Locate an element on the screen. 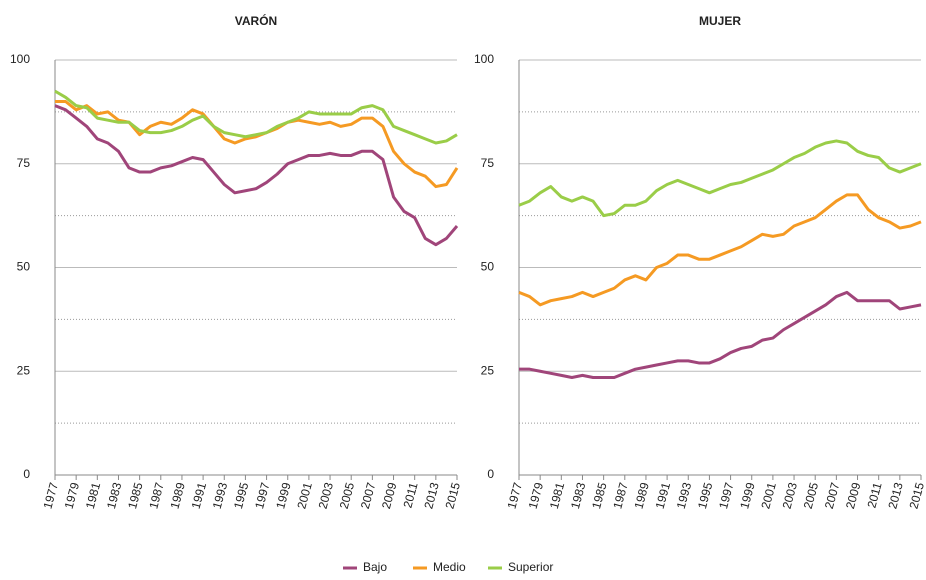 This screenshot has height=580, width=926. legend-label: Medio is located at coordinates (449, 567).